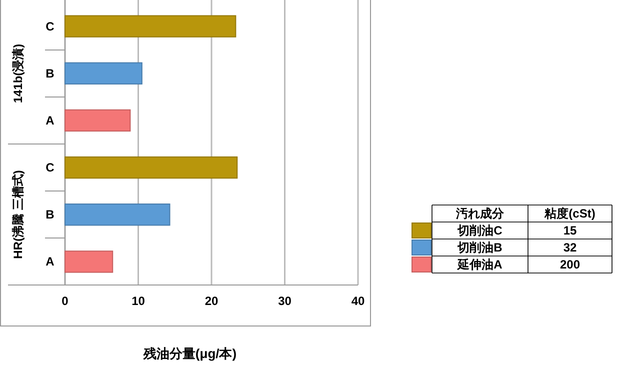 Image resolution: width=634 pixels, height=376 pixels. What do you see at coordinates (139, 301) in the screenshot?
I see `x-tick-label: 10` at bounding box center [139, 301].